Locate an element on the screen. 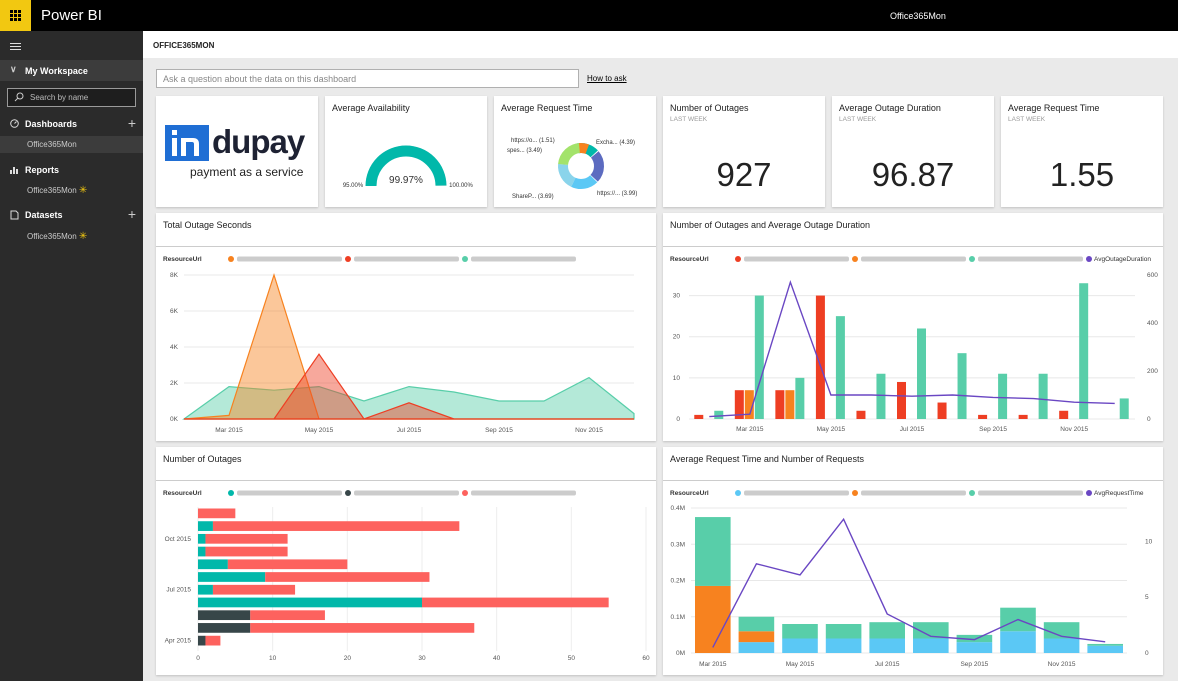 The height and width of the screenshot is (681, 1178). outage-duration-kpi-tile: Average Outage Duration LAST WEEK 96.87 is located at coordinates (913, 151).